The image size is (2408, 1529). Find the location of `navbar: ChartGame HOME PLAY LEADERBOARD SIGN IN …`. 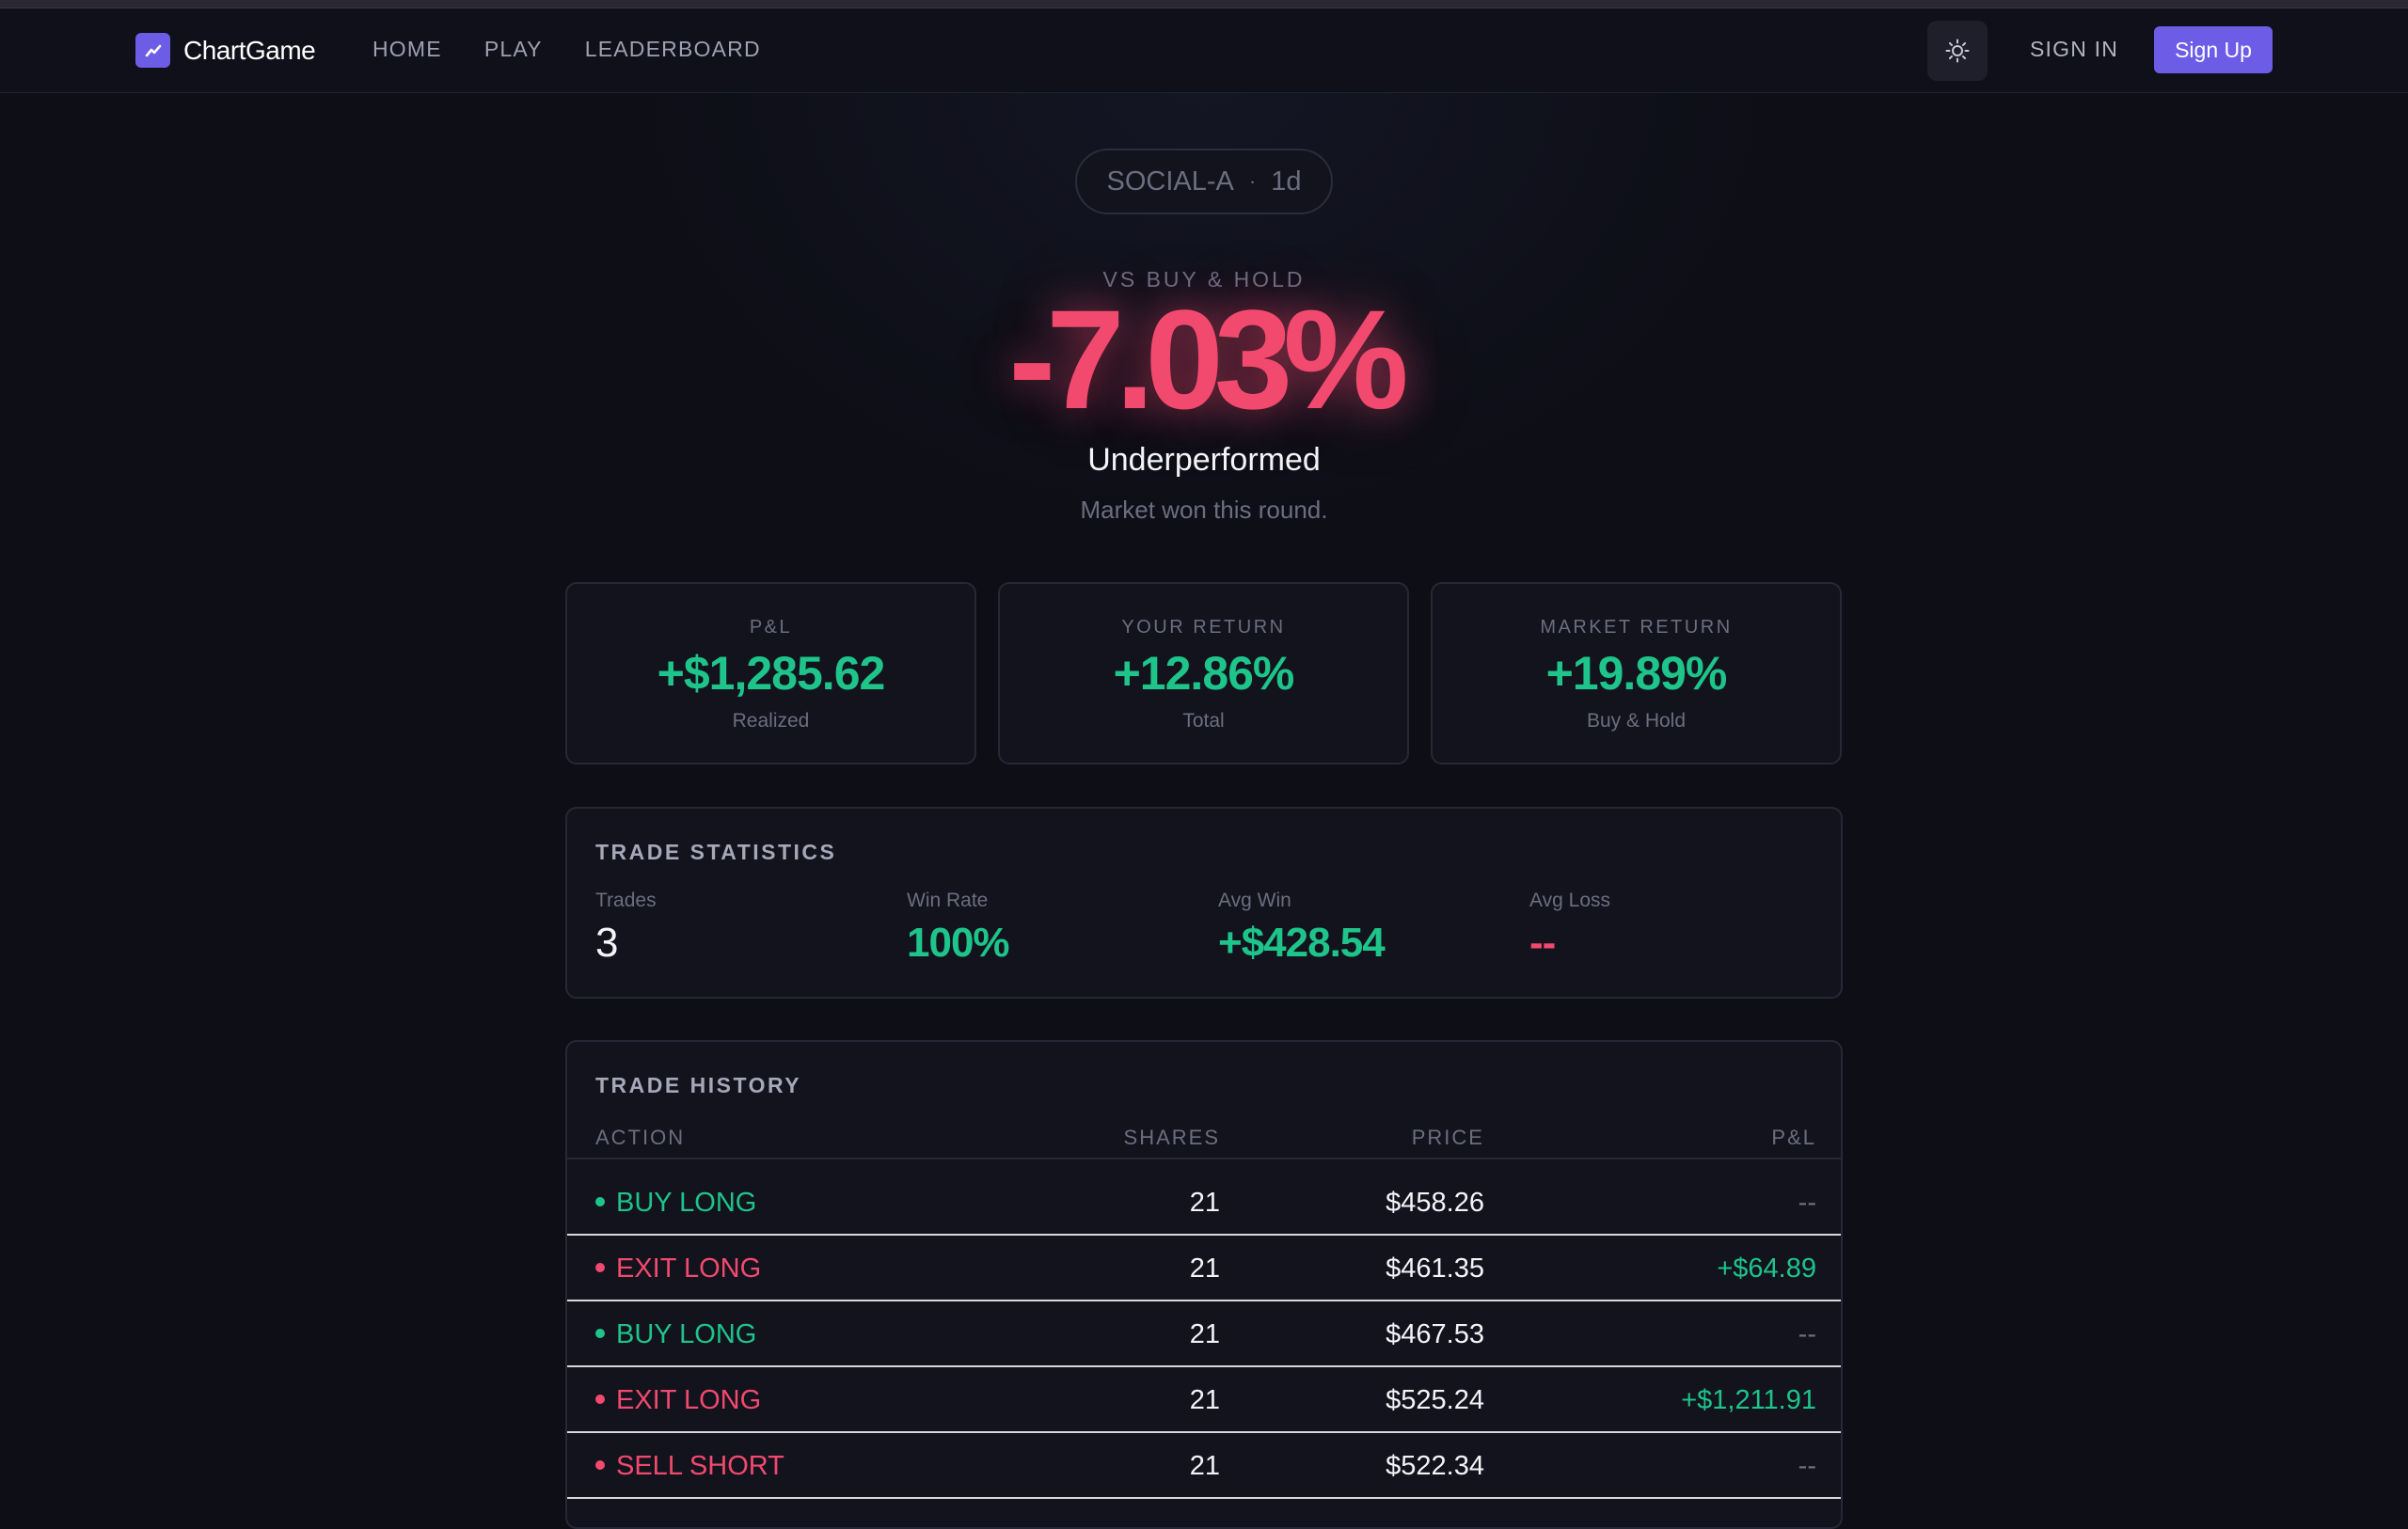

navbar: ChartGame HOME PLAY LEADERBOARD SIGN IN … is located at coordinates (1204, 51).